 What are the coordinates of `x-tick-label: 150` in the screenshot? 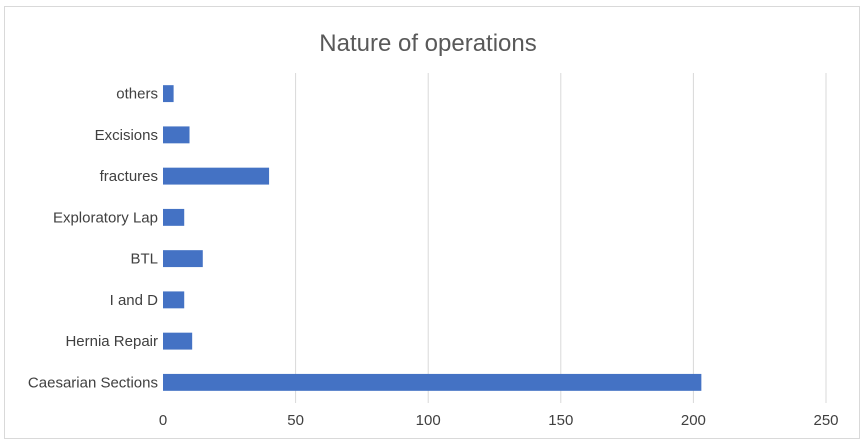 It's located at (560, 420).